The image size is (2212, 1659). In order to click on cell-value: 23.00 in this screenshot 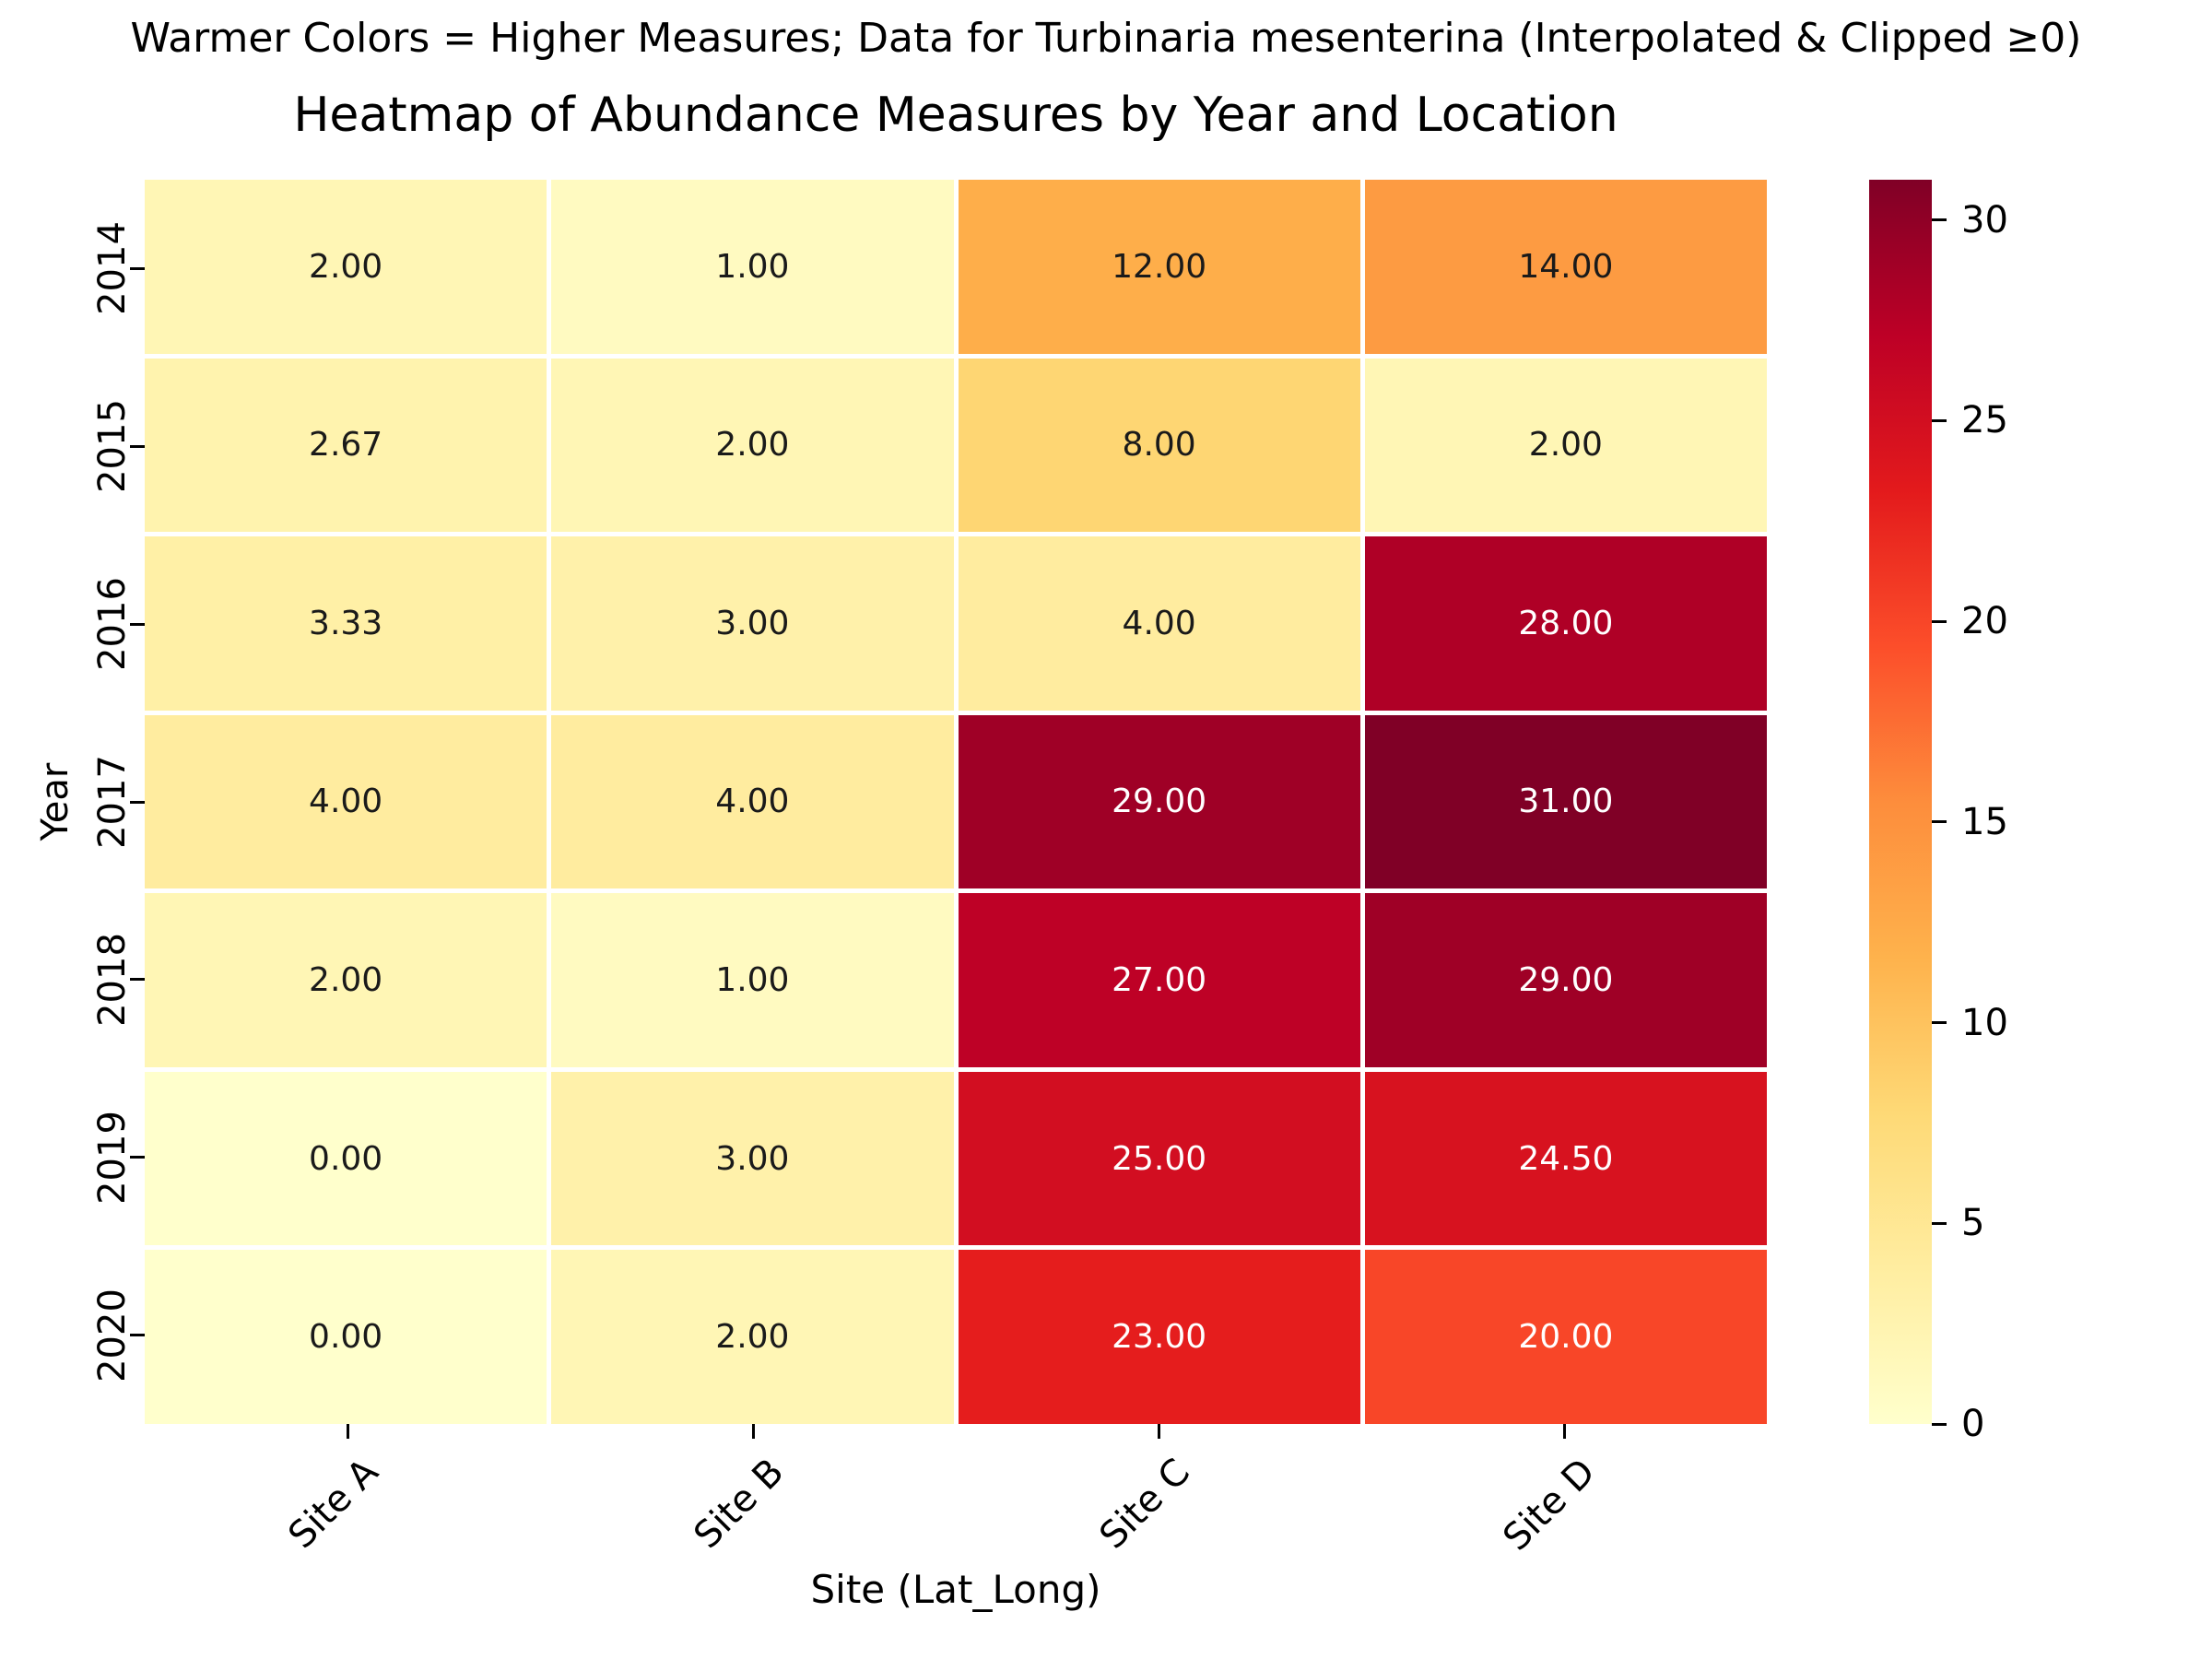, I will do `click(1159, 1337)`.